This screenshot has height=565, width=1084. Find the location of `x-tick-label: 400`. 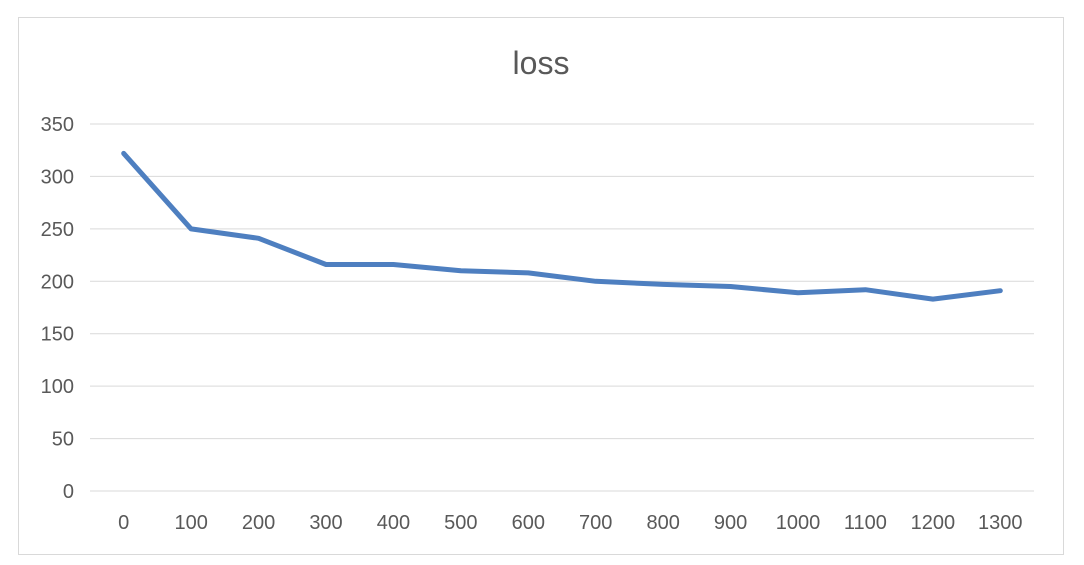

x-tick-label: 400 is located at coordinates (393, 523).